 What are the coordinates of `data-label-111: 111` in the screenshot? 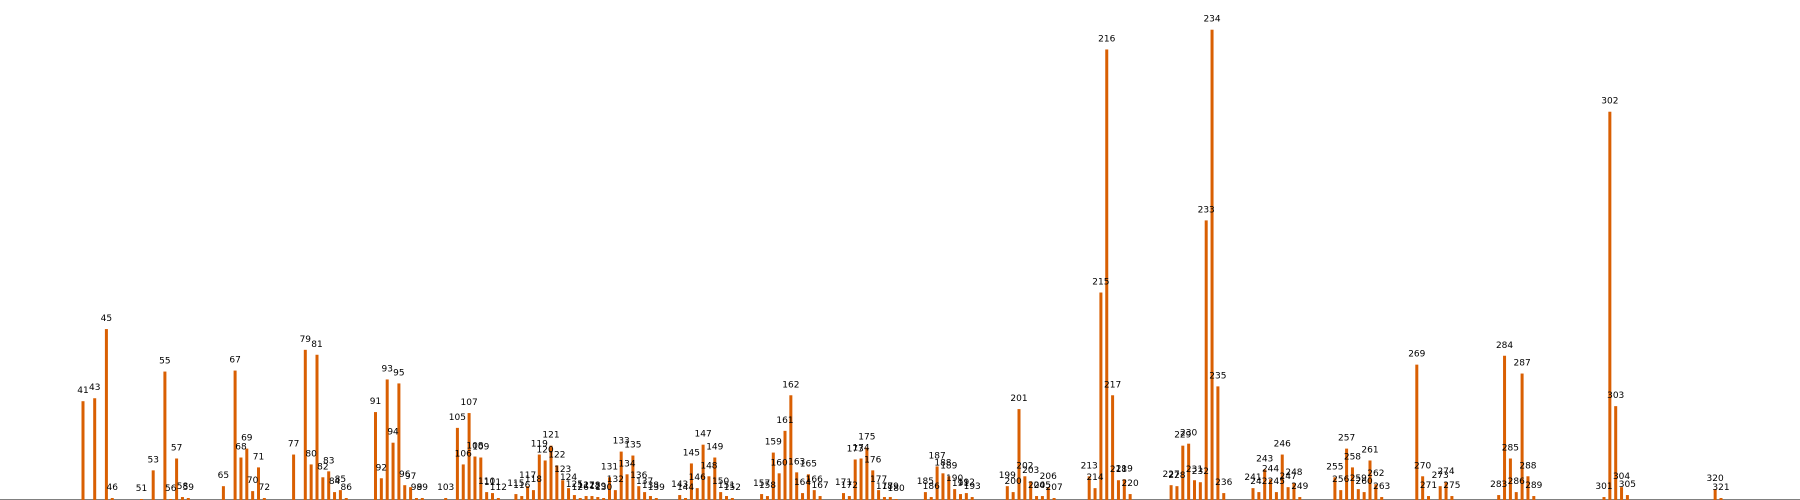 It's located at (492, 483).